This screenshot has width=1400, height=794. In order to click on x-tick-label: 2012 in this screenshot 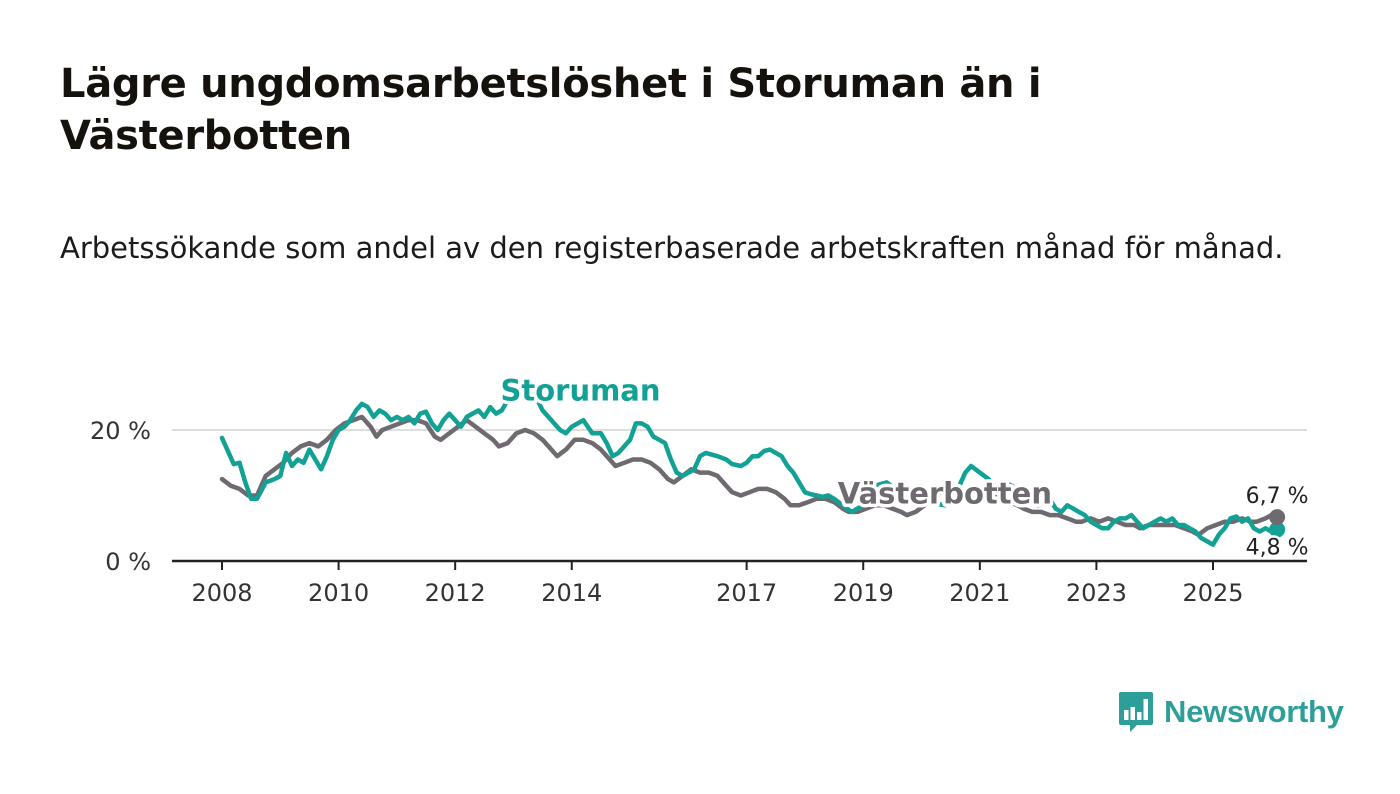, I will do `click(455, 593)`.